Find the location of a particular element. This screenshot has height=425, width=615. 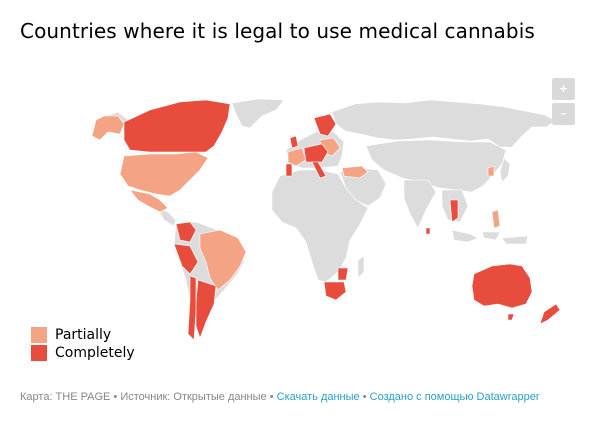

map-credit: Карта: THE PAGE is located at coordinates (65, 397).